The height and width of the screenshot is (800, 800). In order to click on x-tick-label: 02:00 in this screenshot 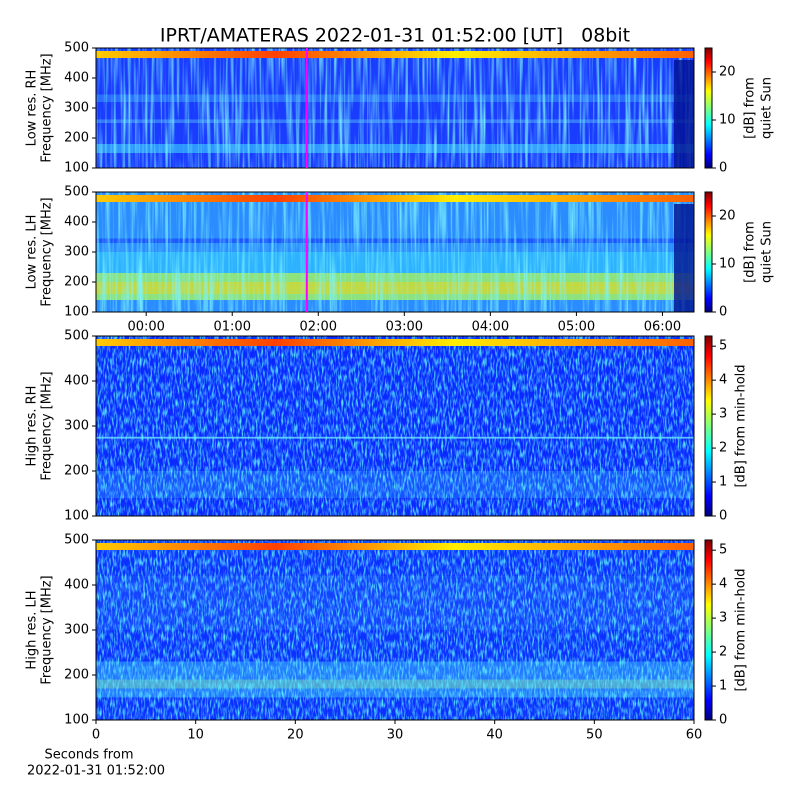, I will do `click(318, 327)`.